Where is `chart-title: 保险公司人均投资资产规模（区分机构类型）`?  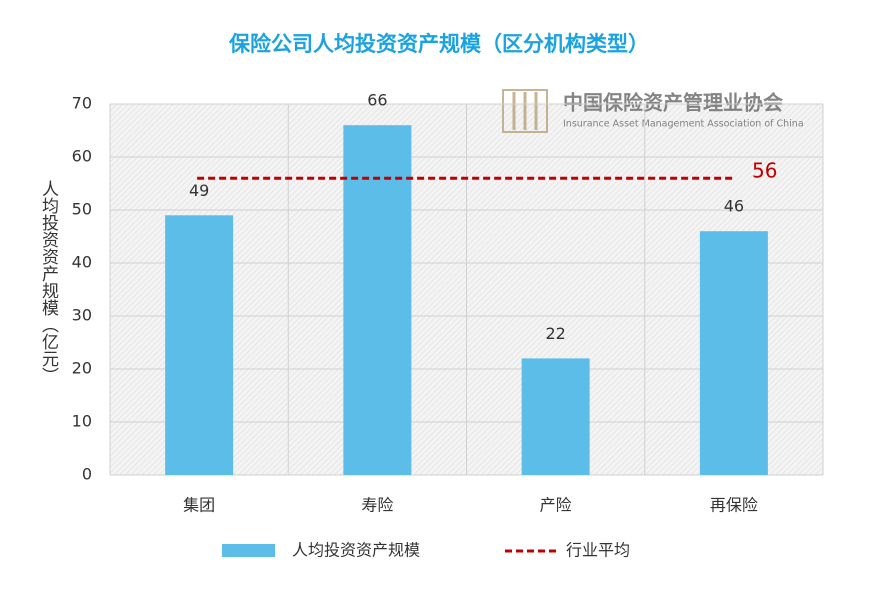
chart-title: 保险公司人均投资资产规模（区分机构类型） is located at coordinates (438, 44).